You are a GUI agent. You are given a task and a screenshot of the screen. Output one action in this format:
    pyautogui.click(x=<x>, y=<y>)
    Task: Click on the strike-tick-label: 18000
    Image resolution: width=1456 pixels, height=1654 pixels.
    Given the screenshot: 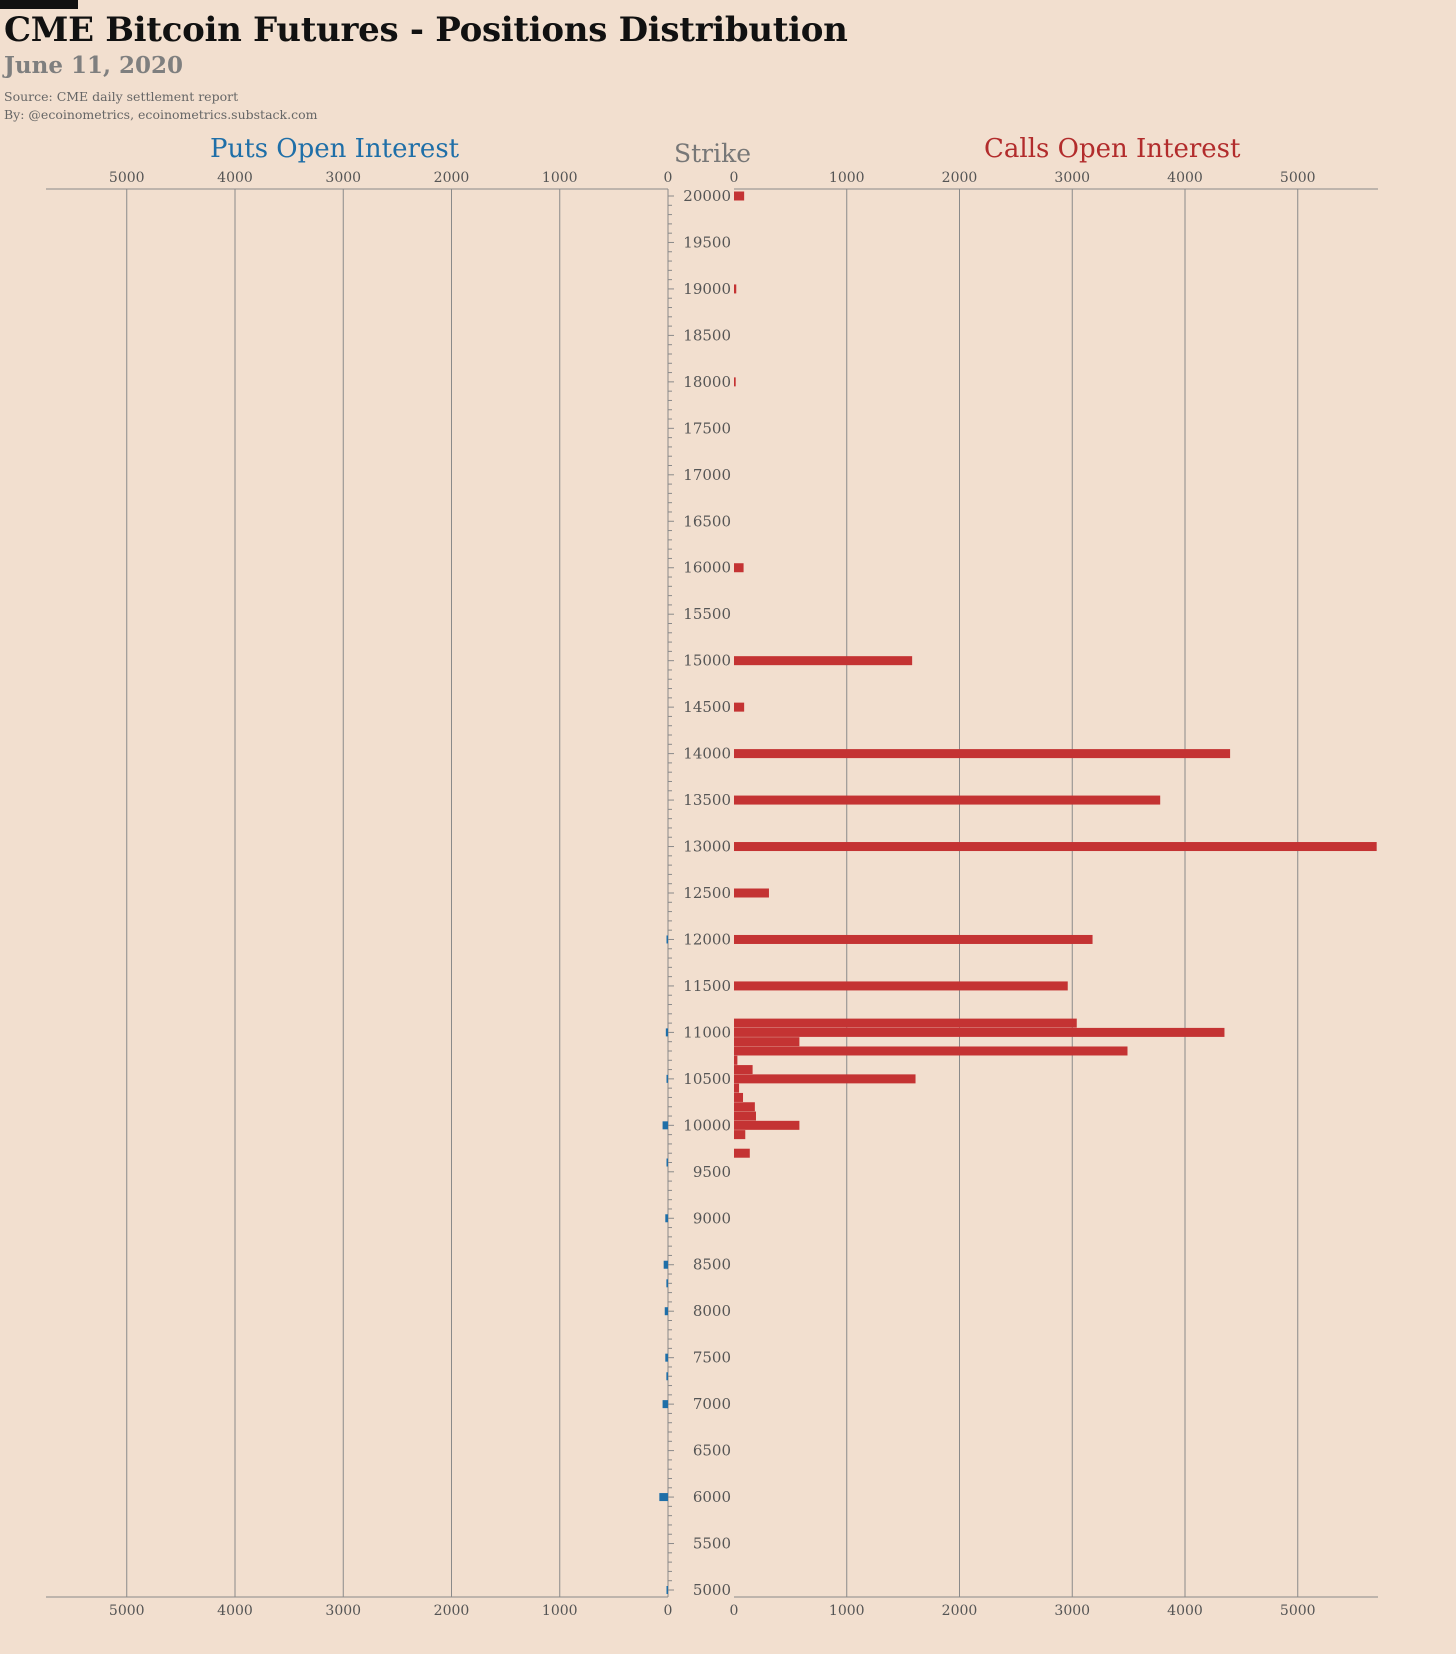 What is the action you would take?
    pyautogui.click(x=707, y=382)
    